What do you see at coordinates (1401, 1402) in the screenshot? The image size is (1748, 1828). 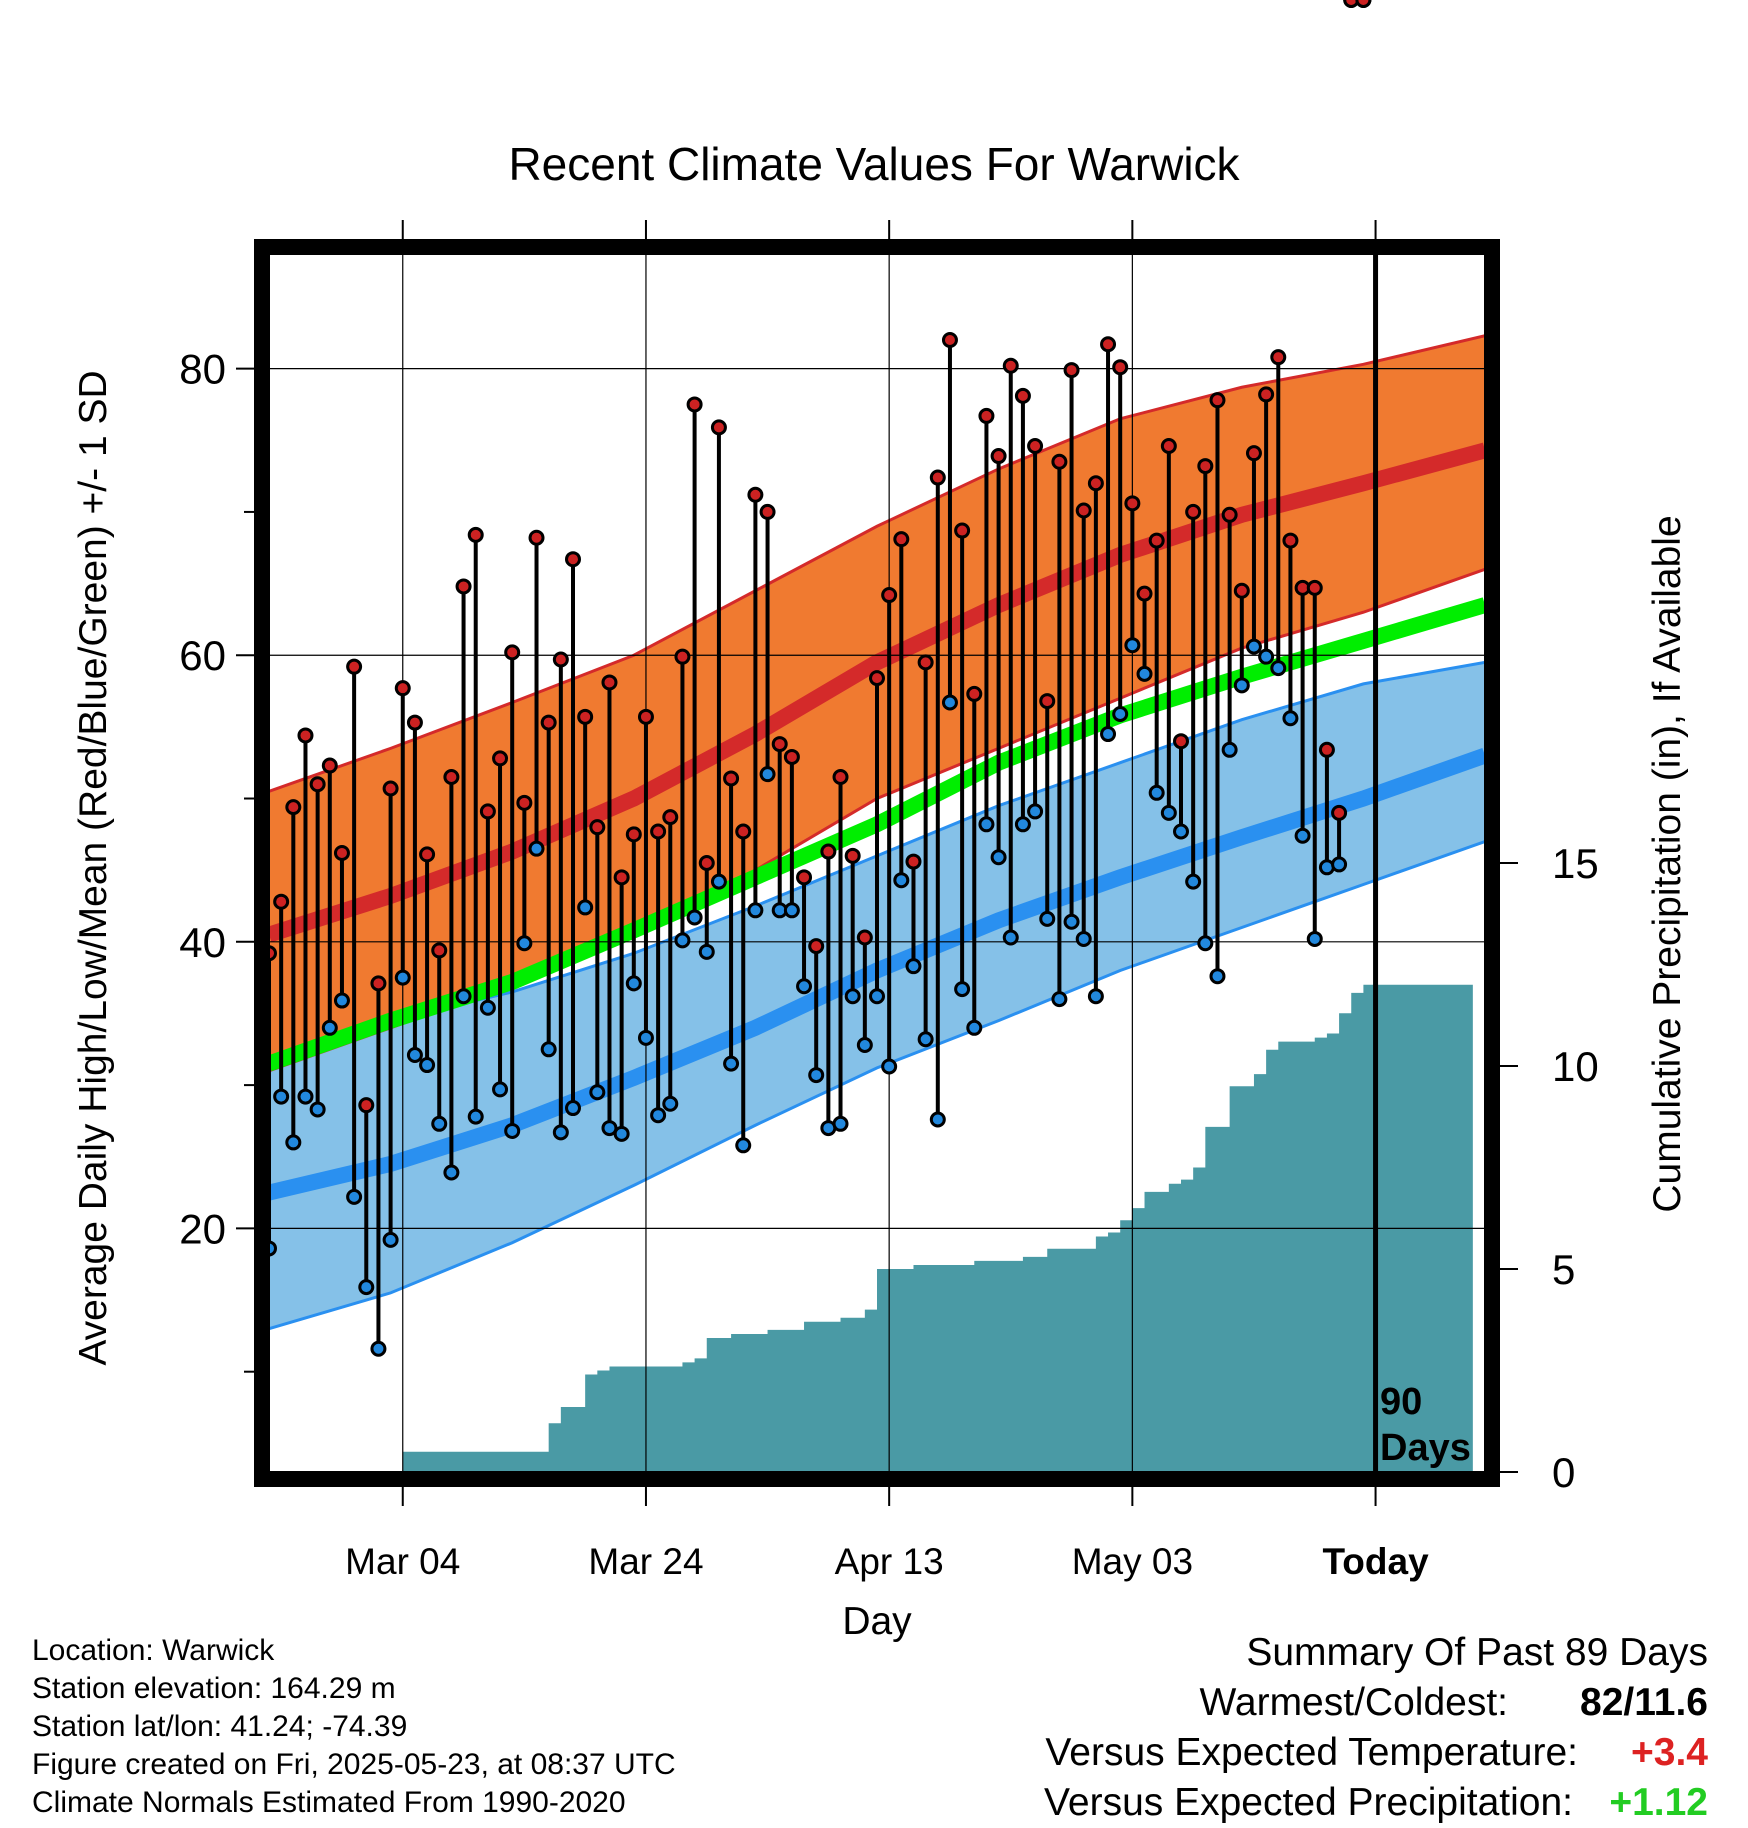 I see `today-label-line1: 90` at bounding box center [1401, 1402].